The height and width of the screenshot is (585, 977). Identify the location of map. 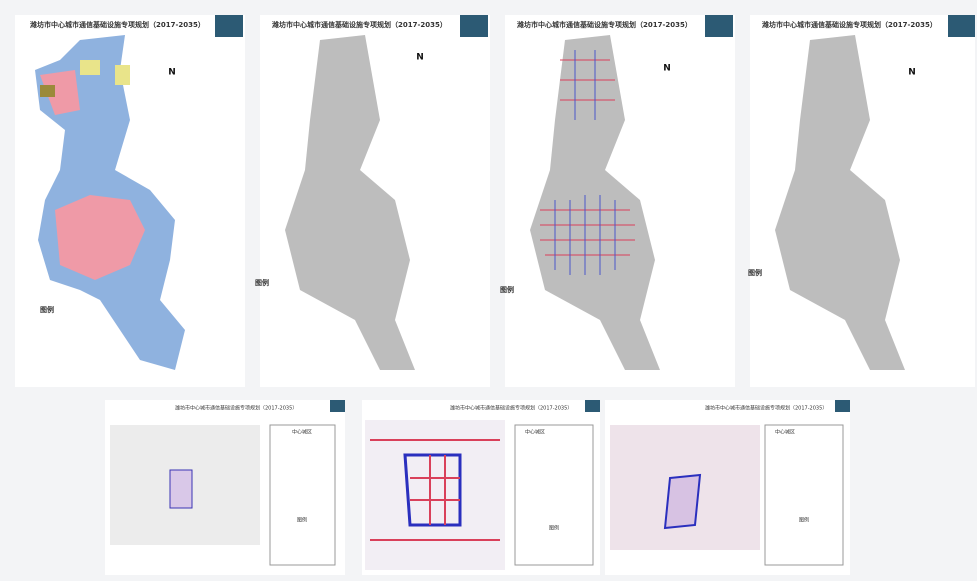
(435, 495).